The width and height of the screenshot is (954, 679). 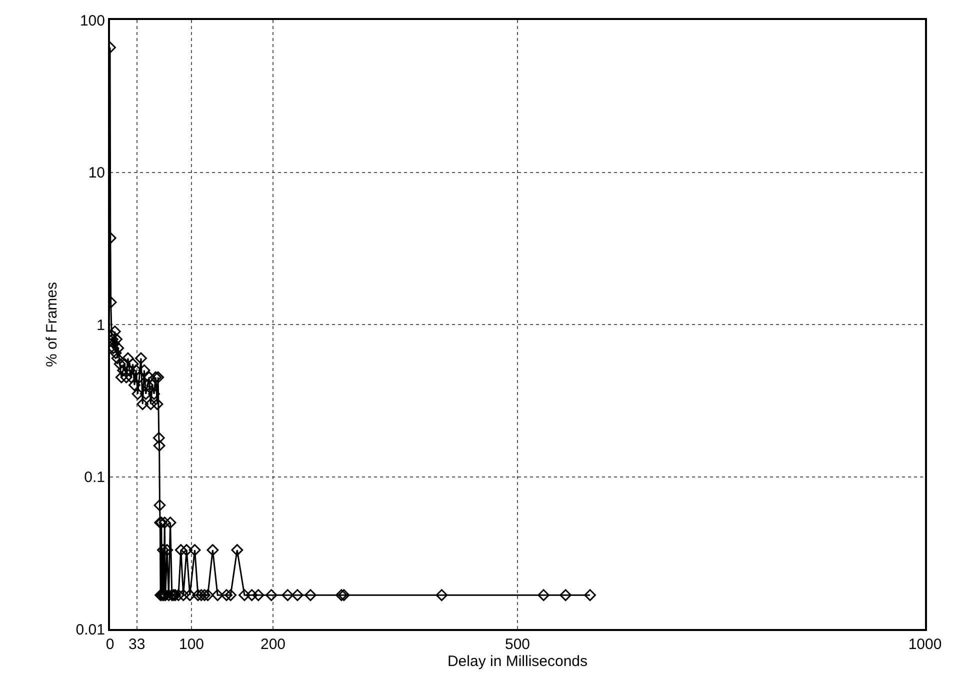 What do you see at coordinates (100, 325) in the screenshot?
I see `y-tick-label: 1` at bounding box center [100, 325].